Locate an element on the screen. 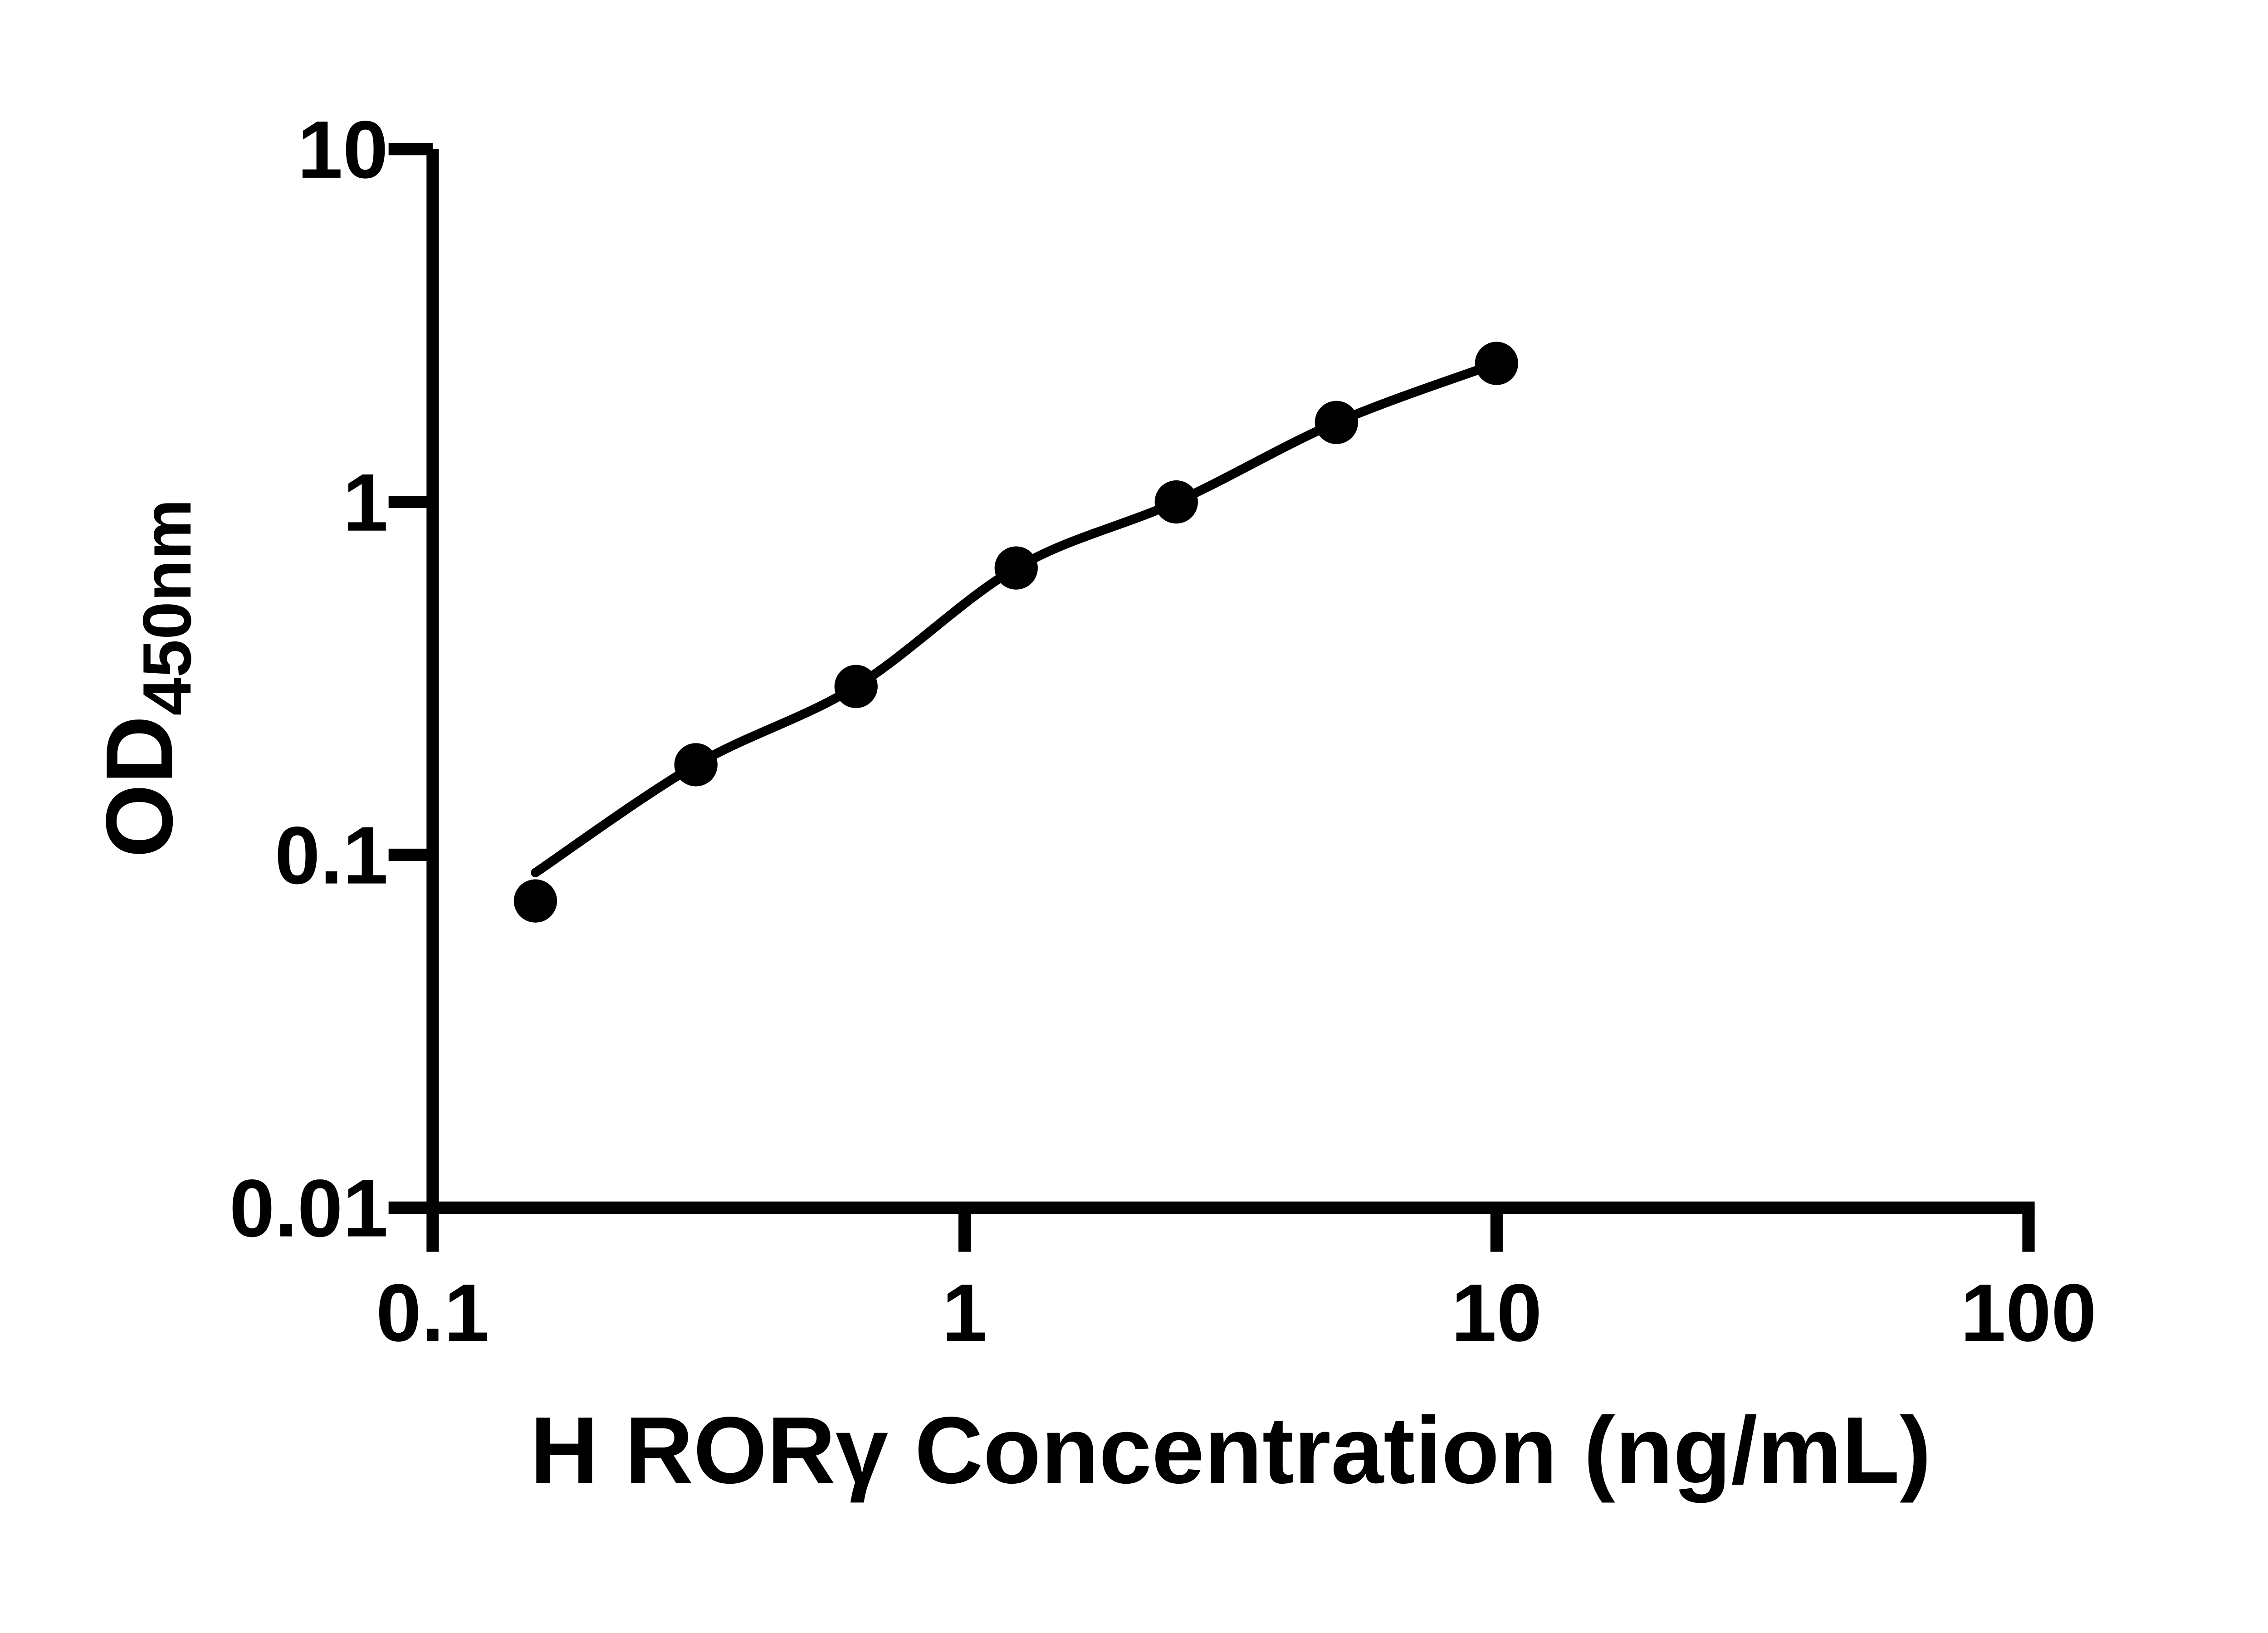 Image resolution: width=2268 pixels, height=1633 pixels. x-tick-label: 0.1 is located at coordinates (433, 1313).